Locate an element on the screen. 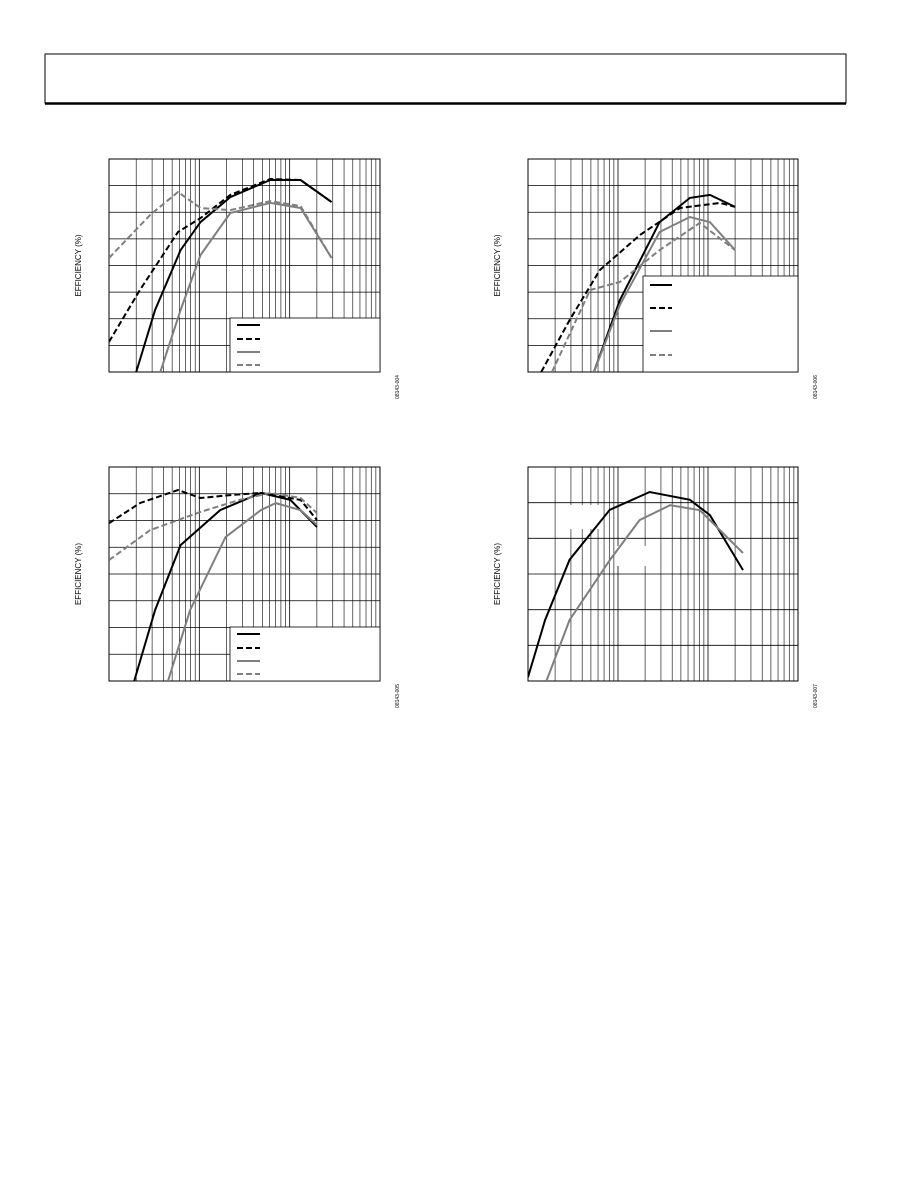  figure-id: 08143-005 is located at coordinates (398, 696).